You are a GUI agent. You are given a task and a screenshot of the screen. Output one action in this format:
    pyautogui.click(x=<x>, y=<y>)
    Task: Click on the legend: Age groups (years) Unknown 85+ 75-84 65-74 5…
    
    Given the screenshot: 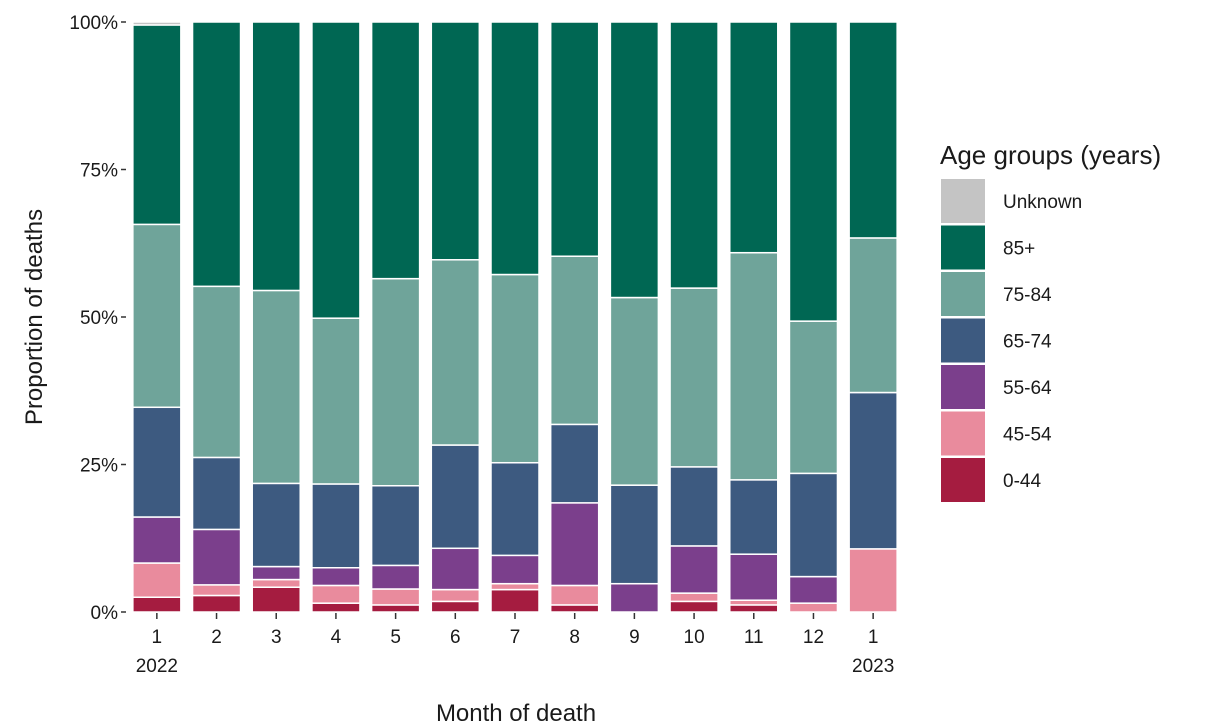 What is the action you would take?
    pyautogui.click(x=1050, y=321)
    